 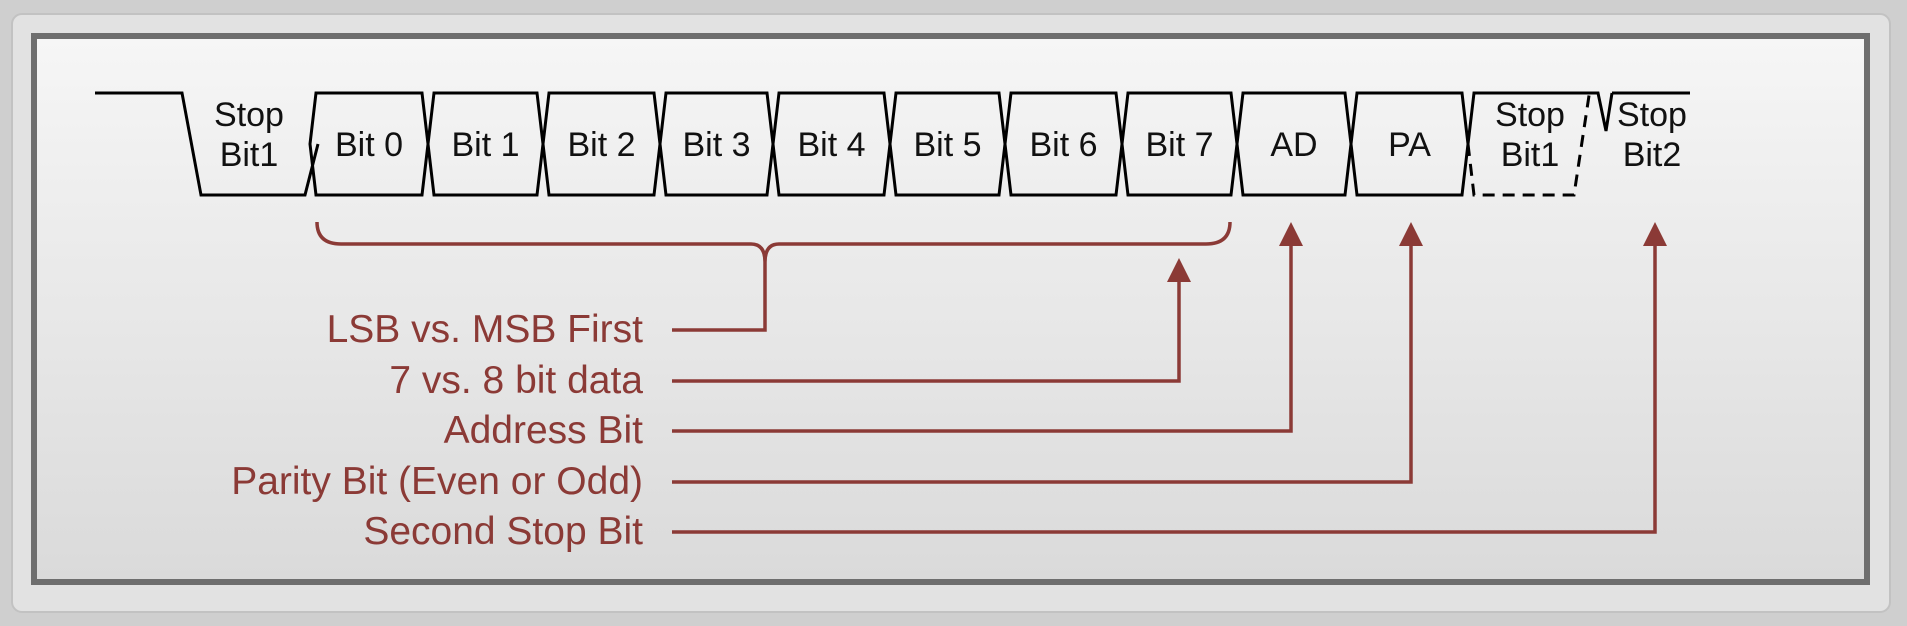 I want to click on stop-bit1-dashed-line, so click(x=1529, y=142).